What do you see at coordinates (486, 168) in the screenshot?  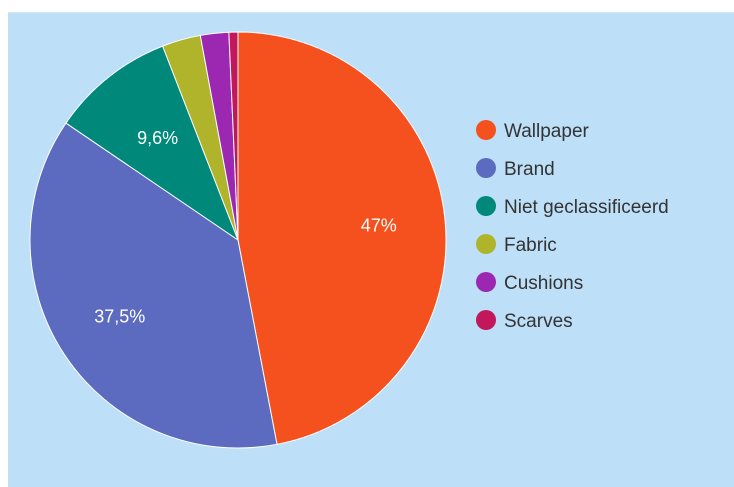 I see `legend-marker-brand` at bounding box center [486, 168].